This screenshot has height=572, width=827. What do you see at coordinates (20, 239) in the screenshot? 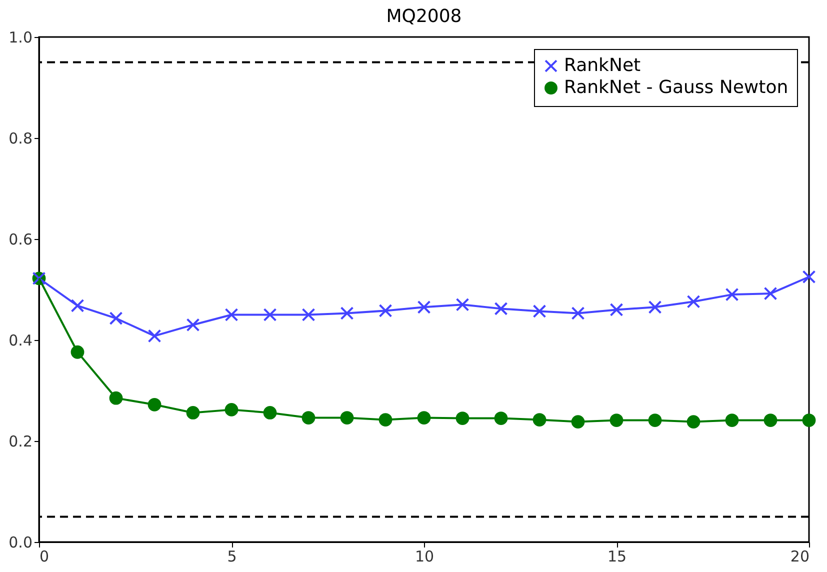
I see `y-tick-label: 0.6` at bounding box center [20, 239].